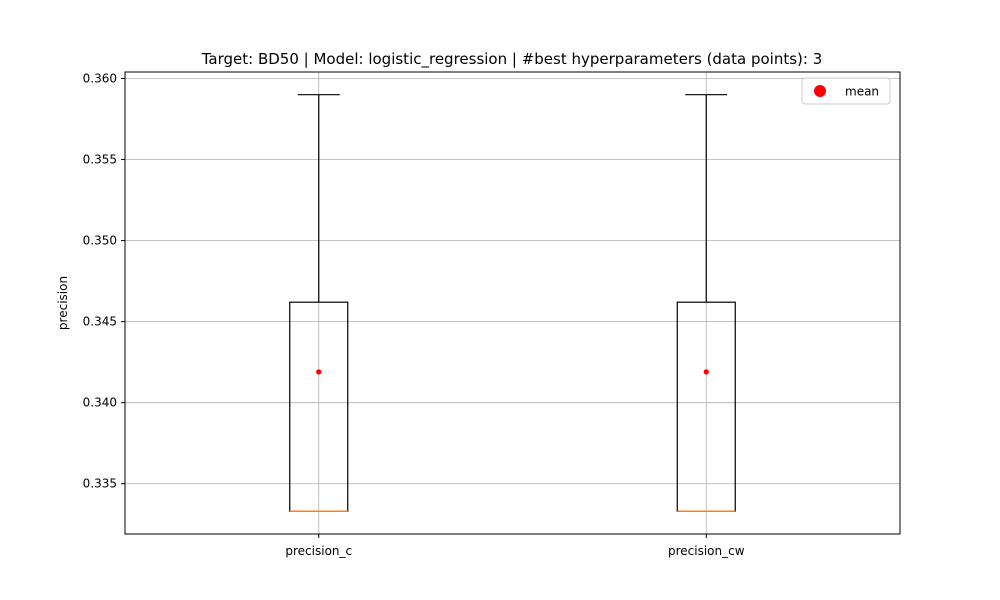 The width and height of the screenshot is (1000, 600). I want to click on legend-frame, so click(846, 91).